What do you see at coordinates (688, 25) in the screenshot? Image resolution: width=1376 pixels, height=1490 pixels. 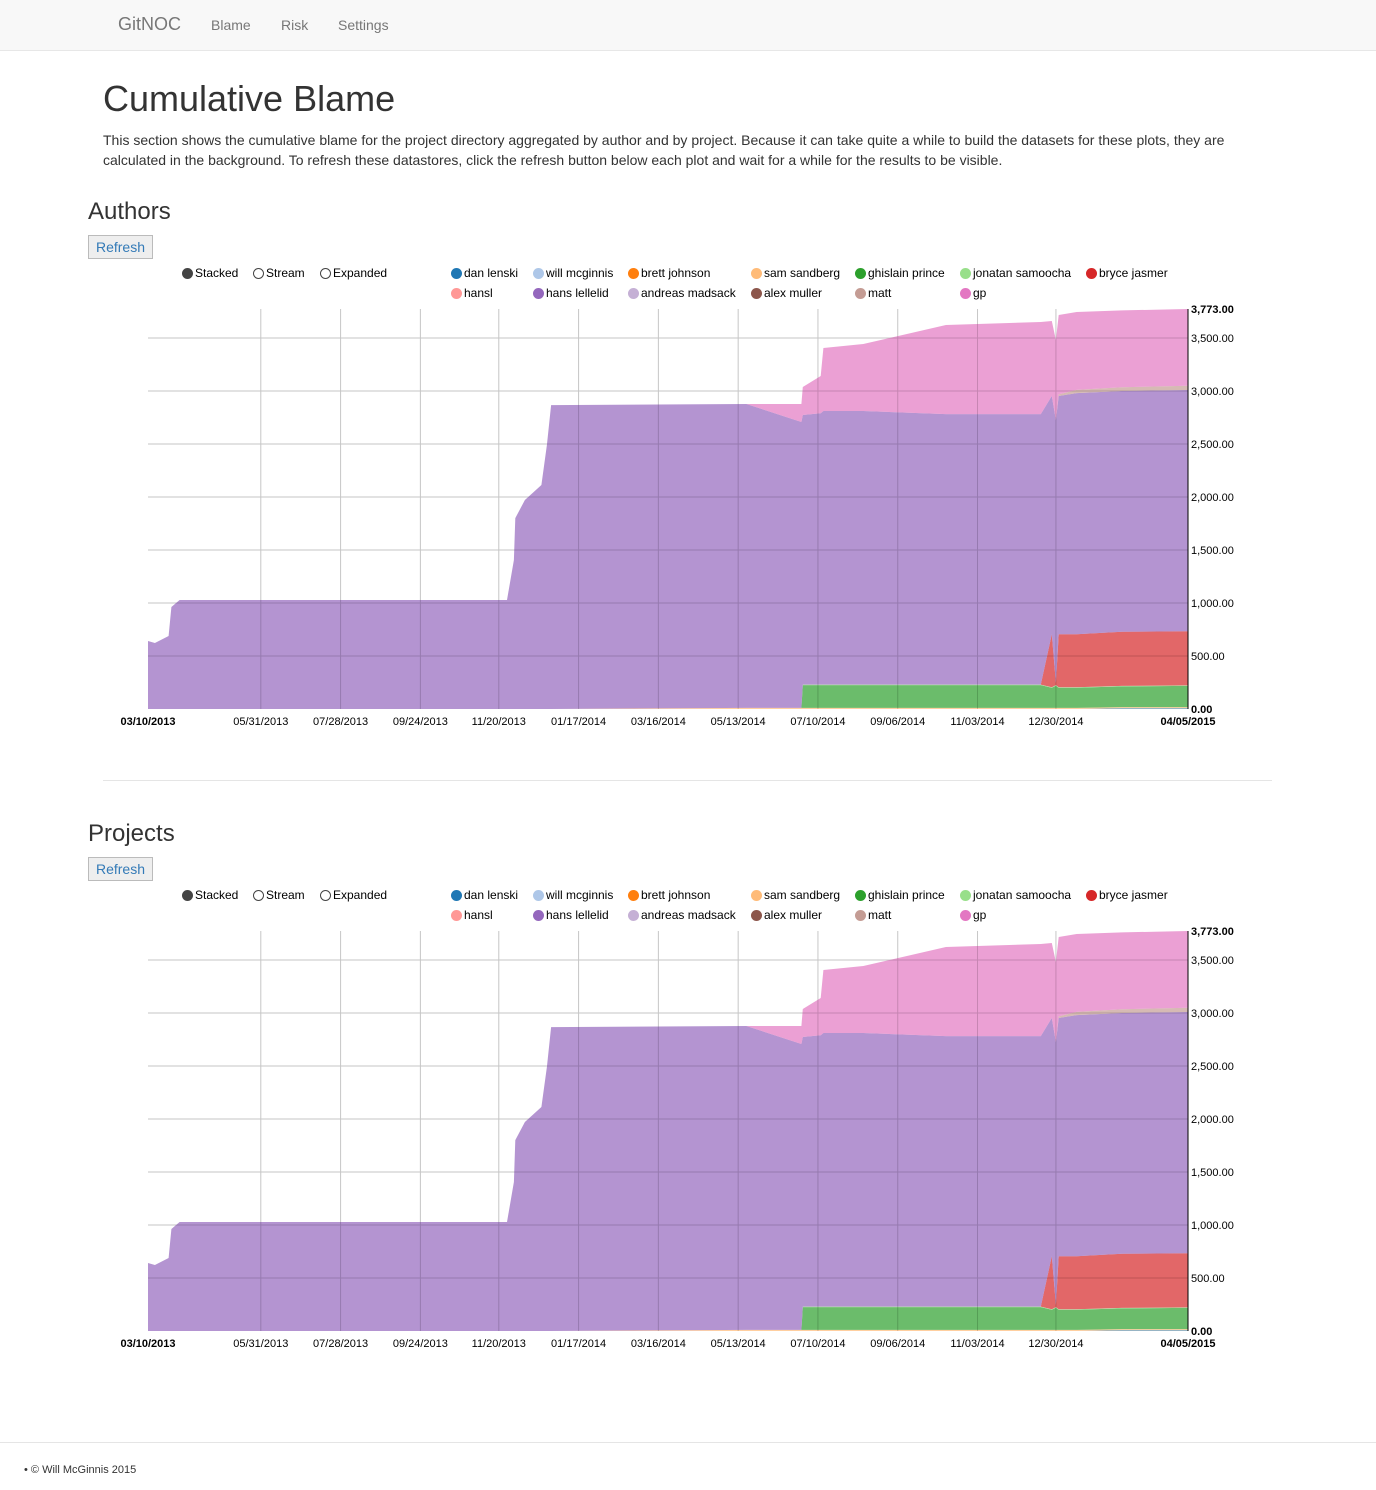 I see `navbar: GitNOC Blame Risk Settings` at bounding box center [688, 25].